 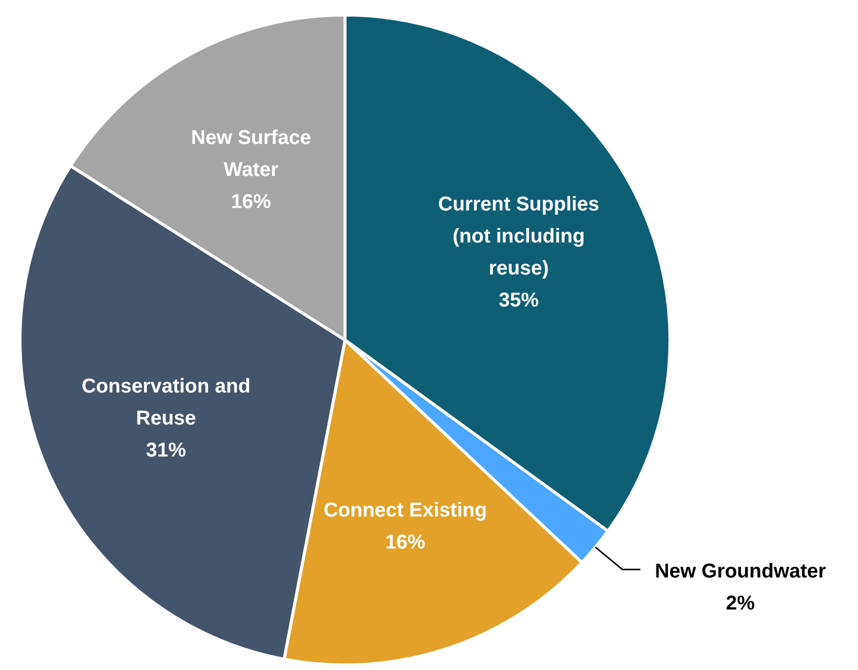 I want to click on data-label: 35%, so click(x=518, y=300).